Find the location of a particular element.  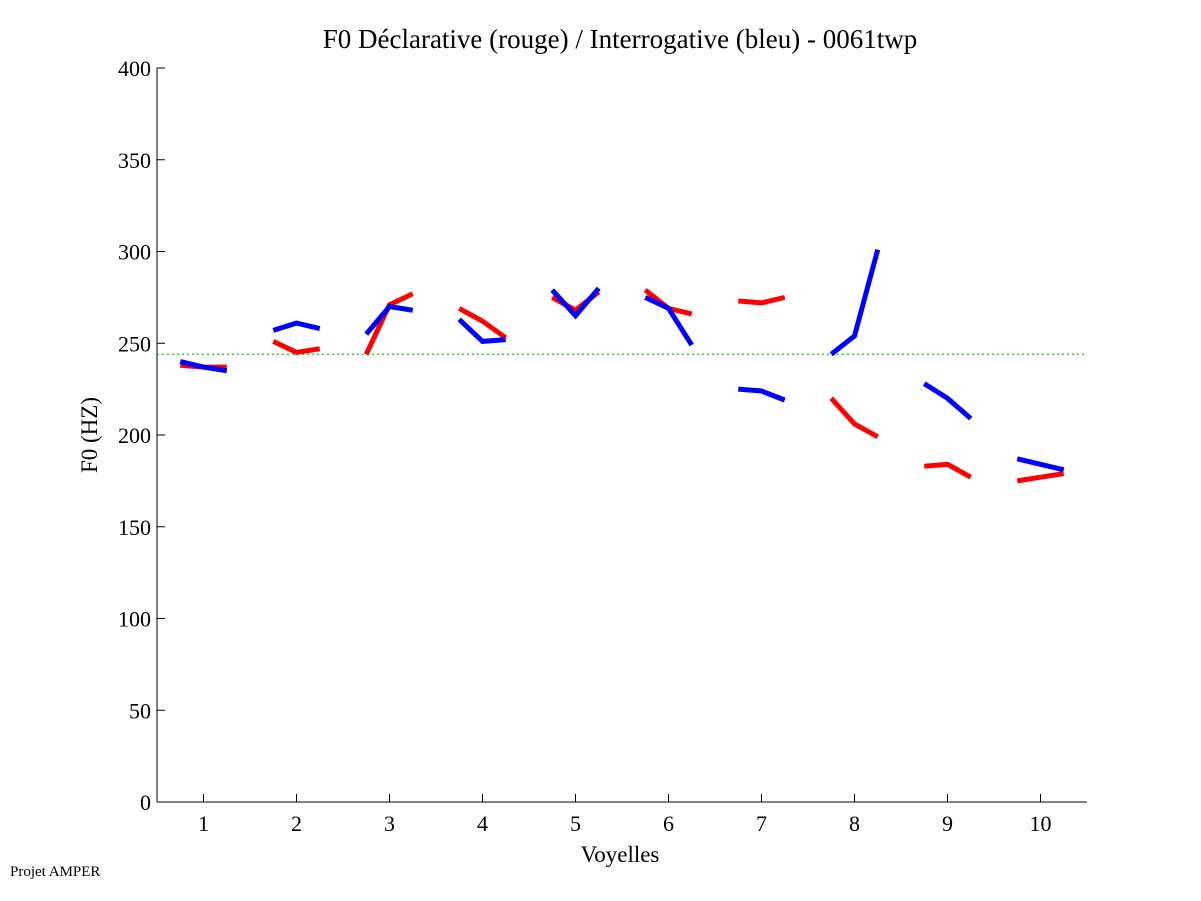

y-axis-label: F0 (HZ) is located at coordinates (89, 435).